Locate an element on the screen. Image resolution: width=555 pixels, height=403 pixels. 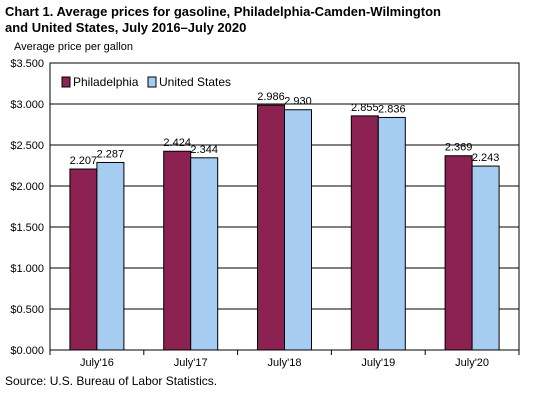
legend-label: Philadelphia is located at coordinates (106, 82).